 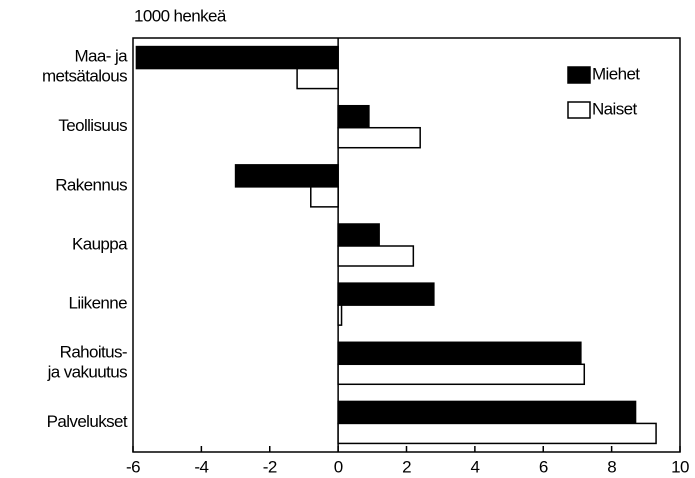 What do you see at coordinates (201, 466) in the screenshot?
I see `x-tick-label: -4` at bounding box center [201, 466].